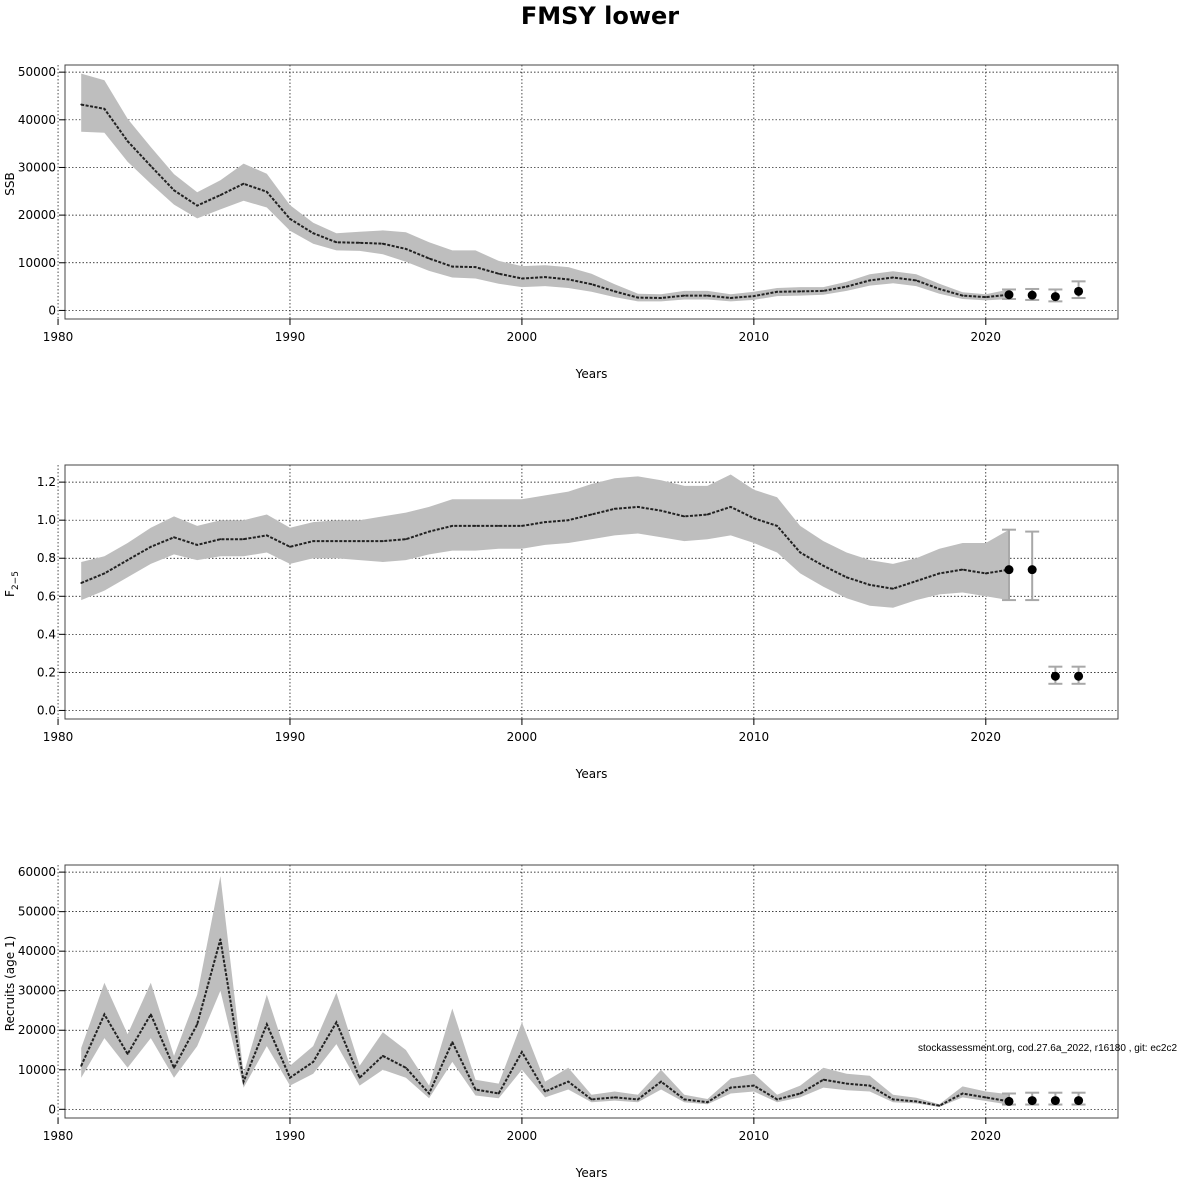 This screenshot has height=1200, width=1200. Describe the element at coordinates (1032, 570) in the screenshot. I see `fbar-forecast-marker-2022` at that location.